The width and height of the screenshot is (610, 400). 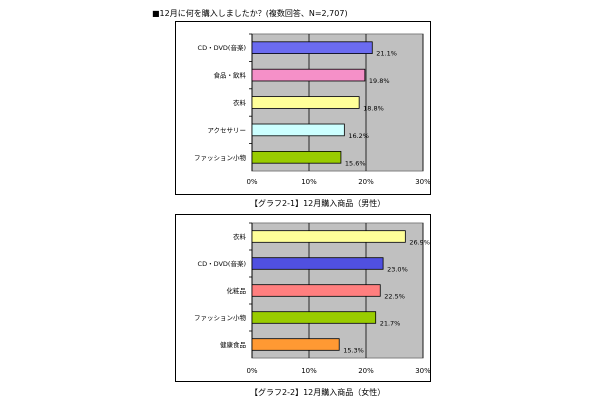 What do you see at coordinates (220, 157) in the screenshot?
I see `chart-1-category-label: ファッション小物` at bounding box center [220, 157].